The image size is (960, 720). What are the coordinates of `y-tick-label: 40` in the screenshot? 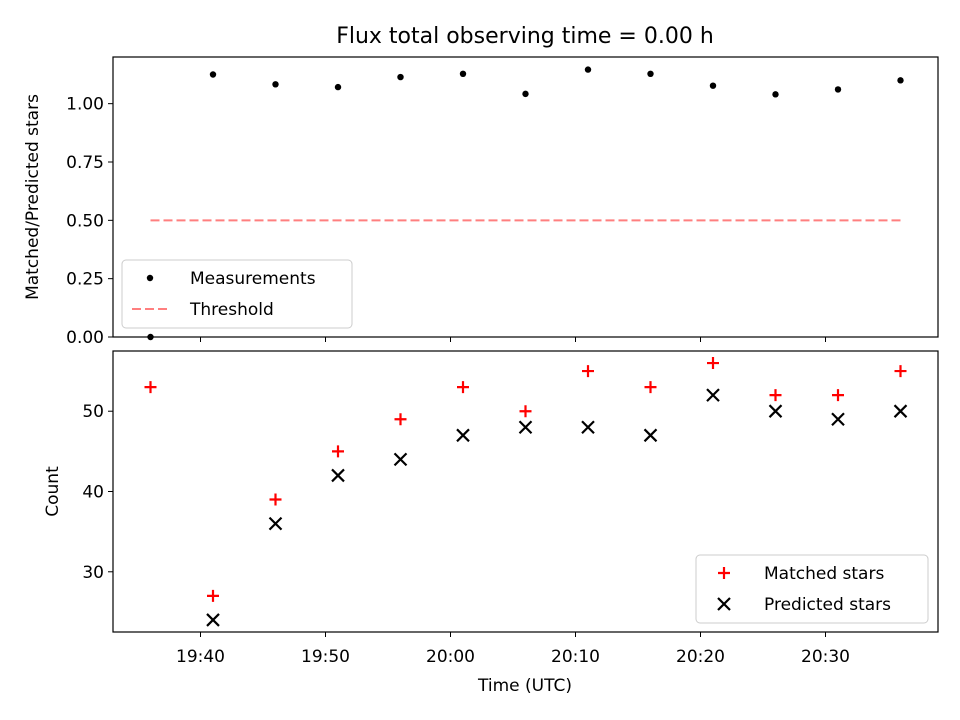 It's located at (93, 493).